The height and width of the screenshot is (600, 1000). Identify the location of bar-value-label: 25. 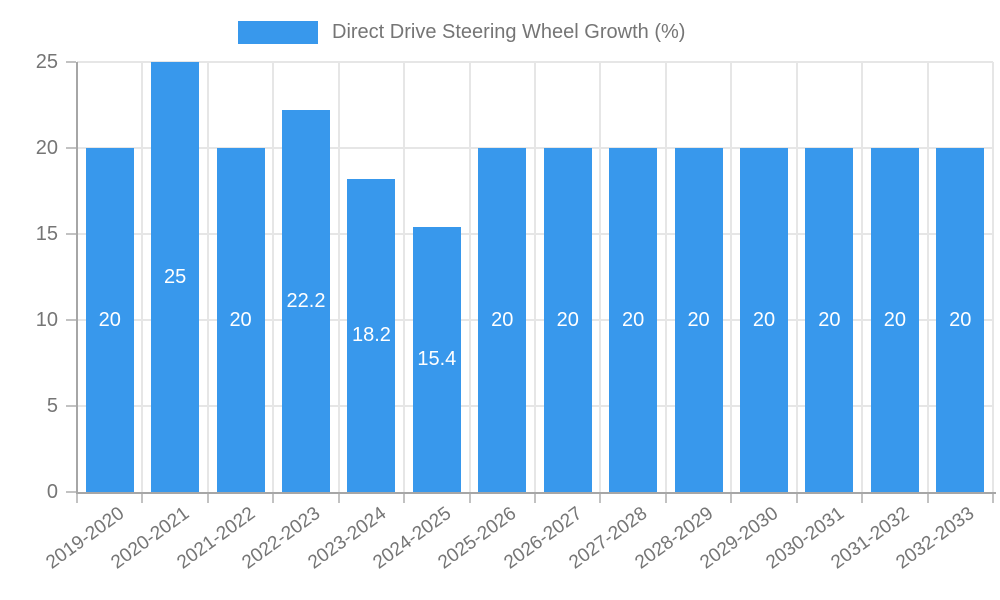
(175, 276).